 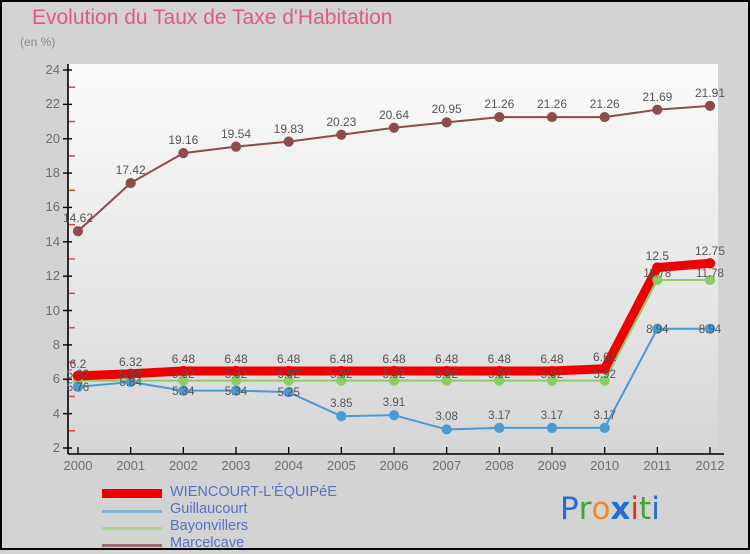 I want to click on y-axis-tick-label: 22, so click(x=52, y=104).